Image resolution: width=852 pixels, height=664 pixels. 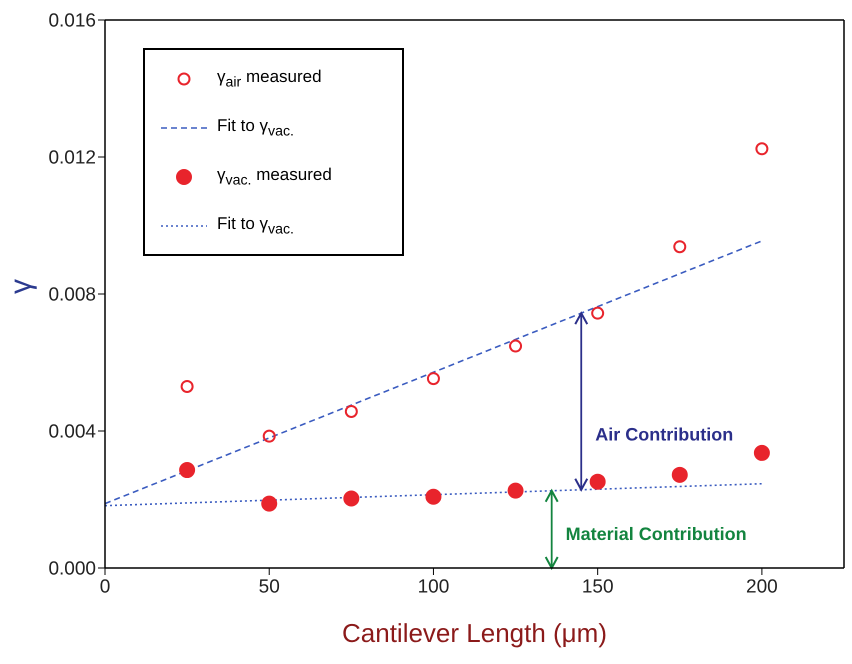 What do you see at coordinates (598, 587) in the screenshot?
I see `x-tick-label: 150` at bounding box center [598, 587].